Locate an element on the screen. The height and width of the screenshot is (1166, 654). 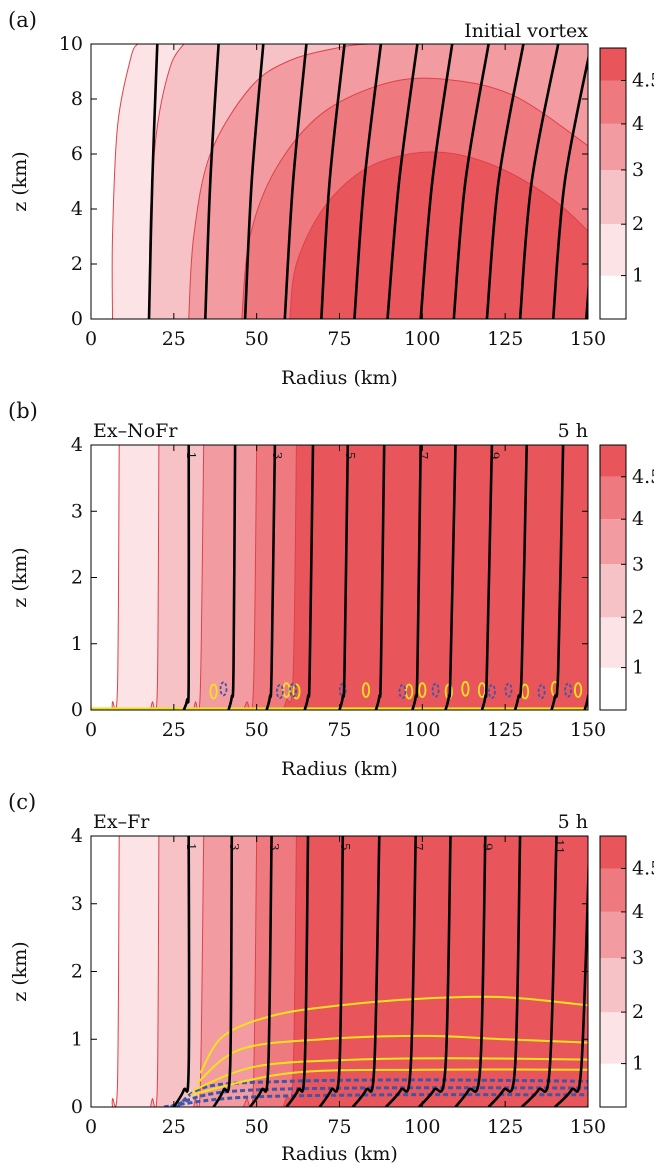
panel-b-title-right: 5 h is located at coordinates (573, 431).